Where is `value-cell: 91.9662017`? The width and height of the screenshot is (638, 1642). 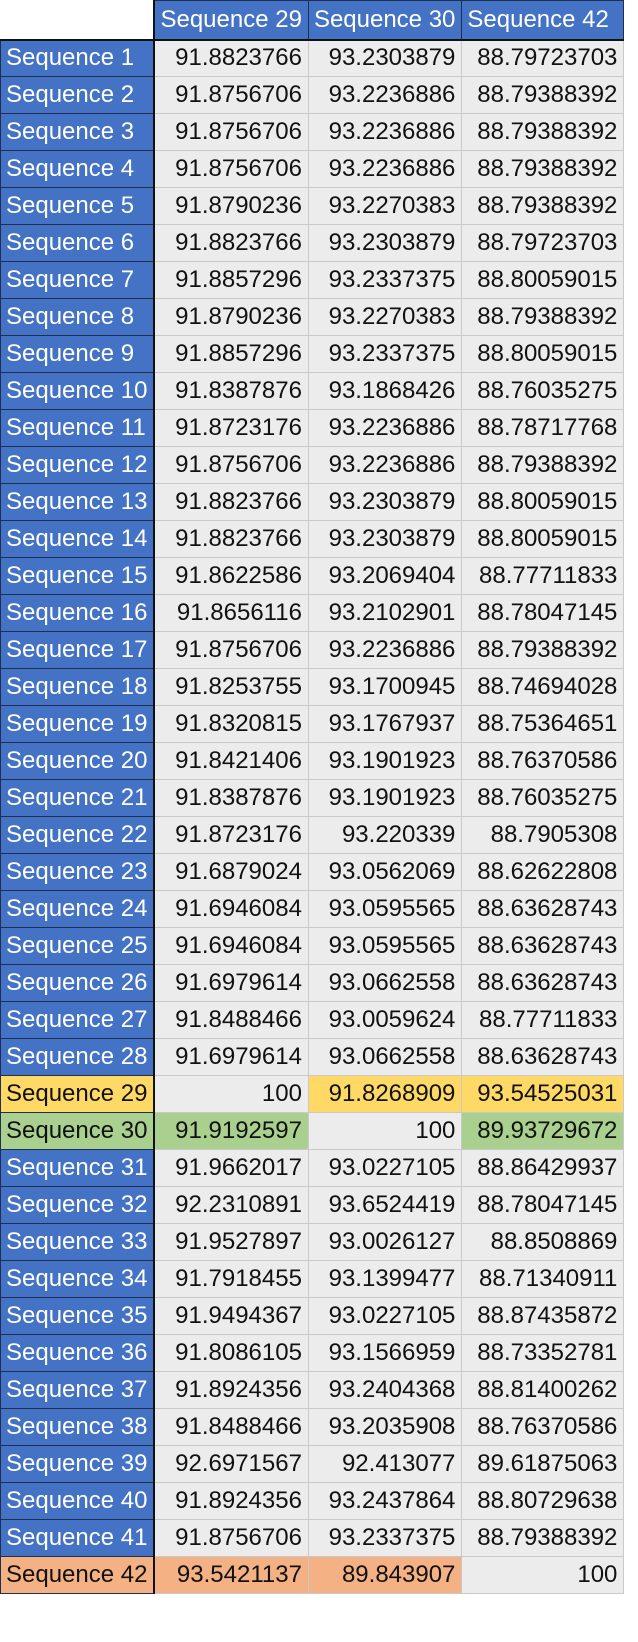
value-cell: 91.9662017 is located at coordinates (231, 1168).